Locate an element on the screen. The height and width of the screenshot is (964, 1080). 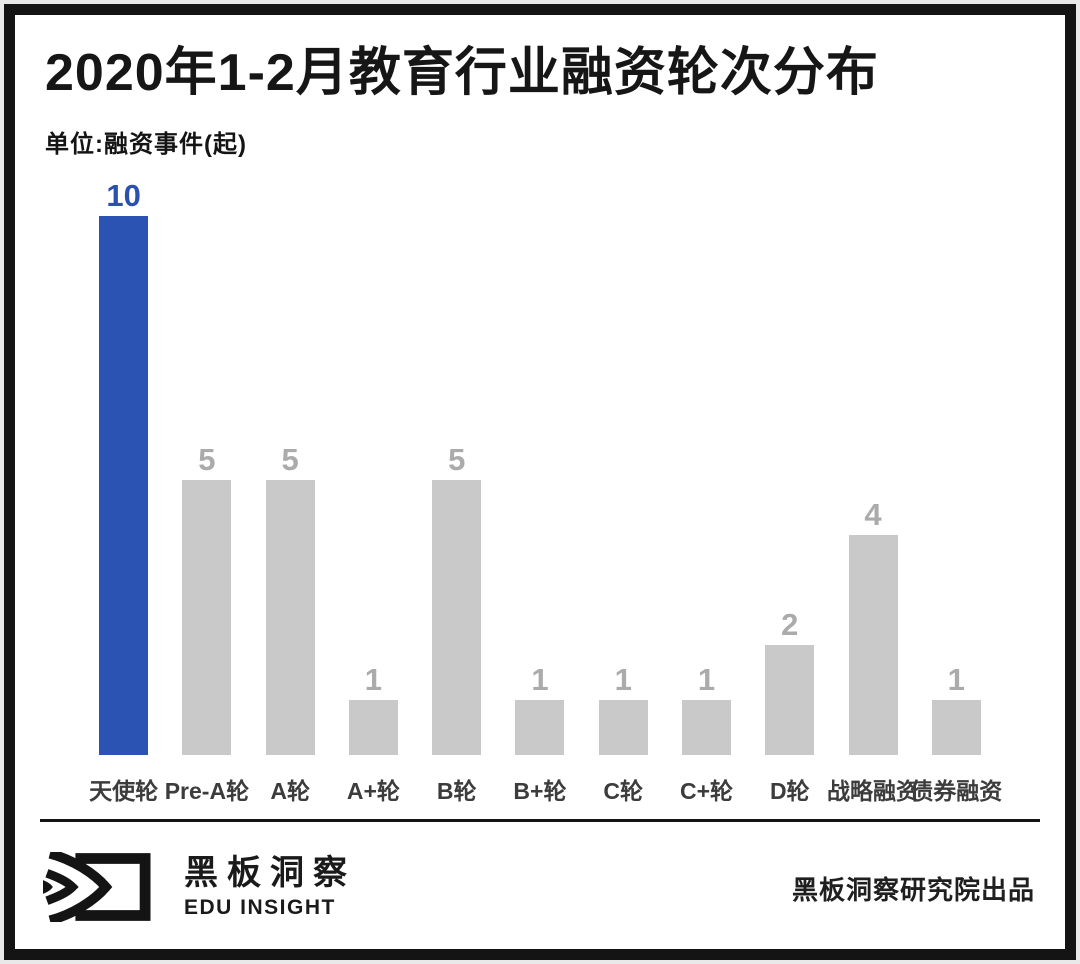
x-axis-label: Pre-A轮 is located at coordinates (207, 791).